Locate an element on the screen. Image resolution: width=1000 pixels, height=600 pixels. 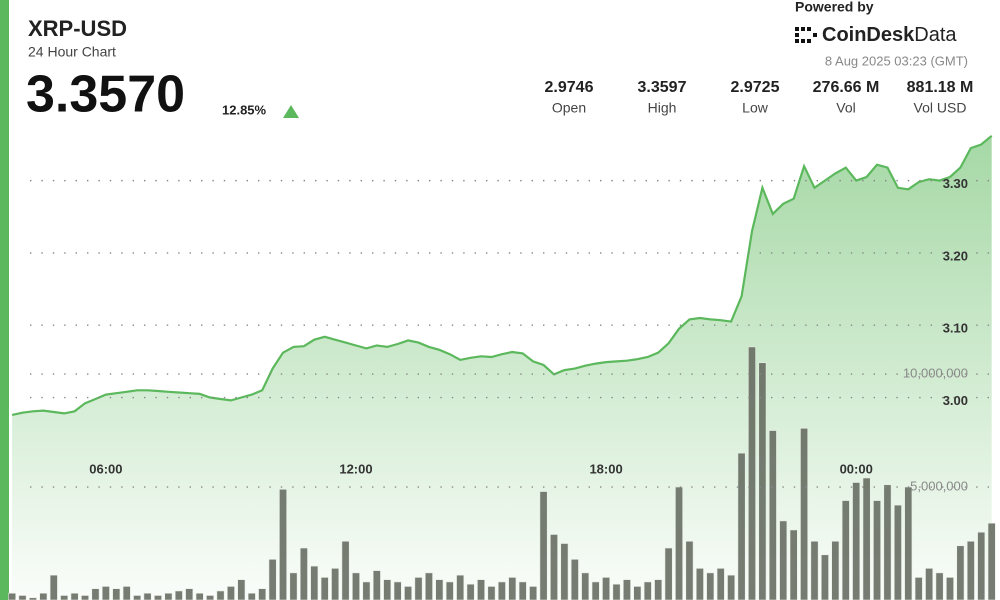
change: 12.85% is located at coordinates (244, 109).